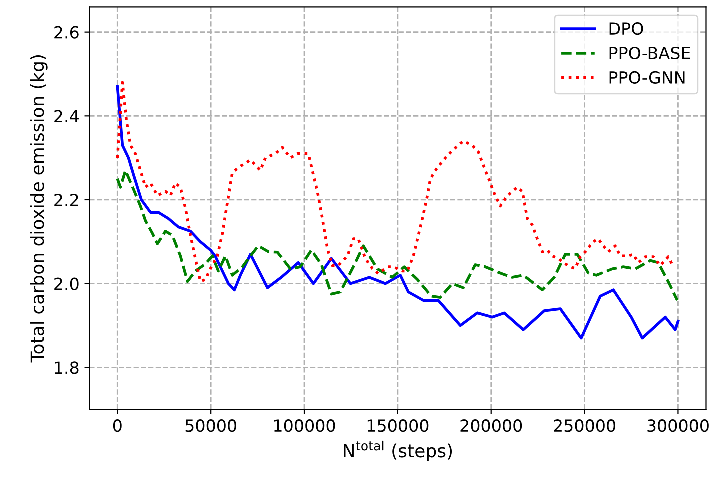 The height and width of the screenshot is (479, 717). Describe the element at coordinates (305, 426) in the screenshot. I see `x-tick-label: 100000` at that location.